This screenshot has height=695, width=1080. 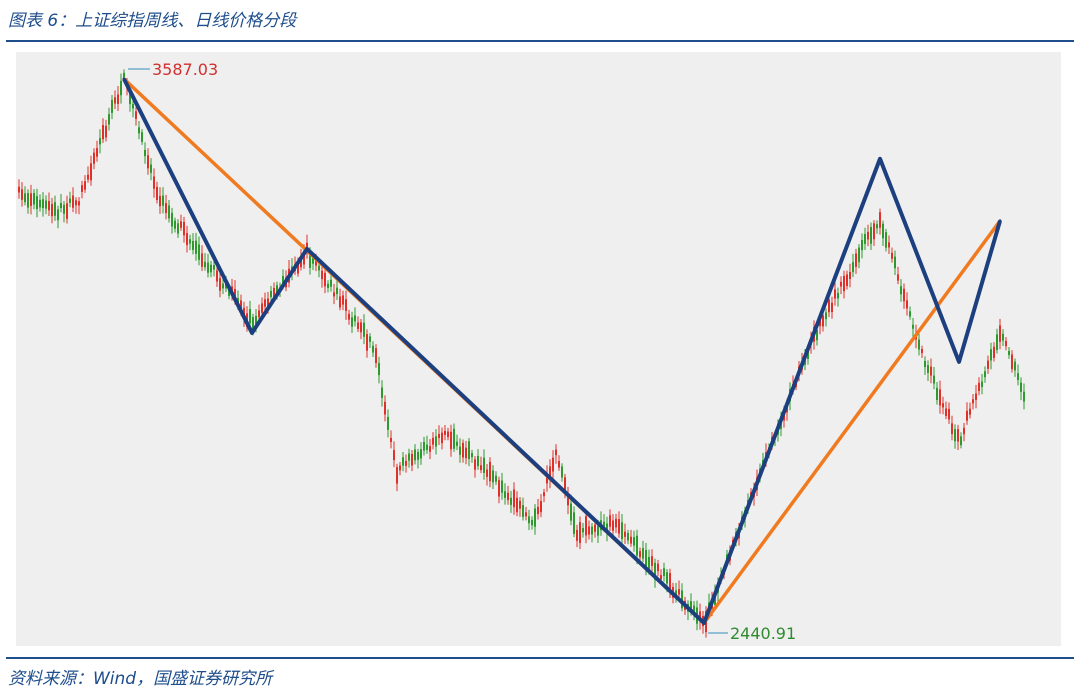 What do you see at coordinates (140, 679) in the screenshot?
I see `source-note: 资料来源：Wind，国盛证券研究所` at bounding box center [140, 679].